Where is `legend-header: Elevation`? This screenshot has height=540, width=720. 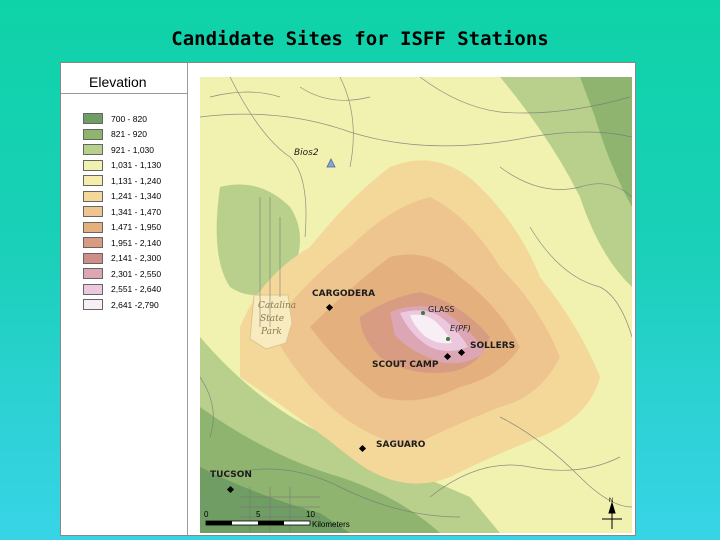
legend-header: Elevation is located at coordinates (124, 78).